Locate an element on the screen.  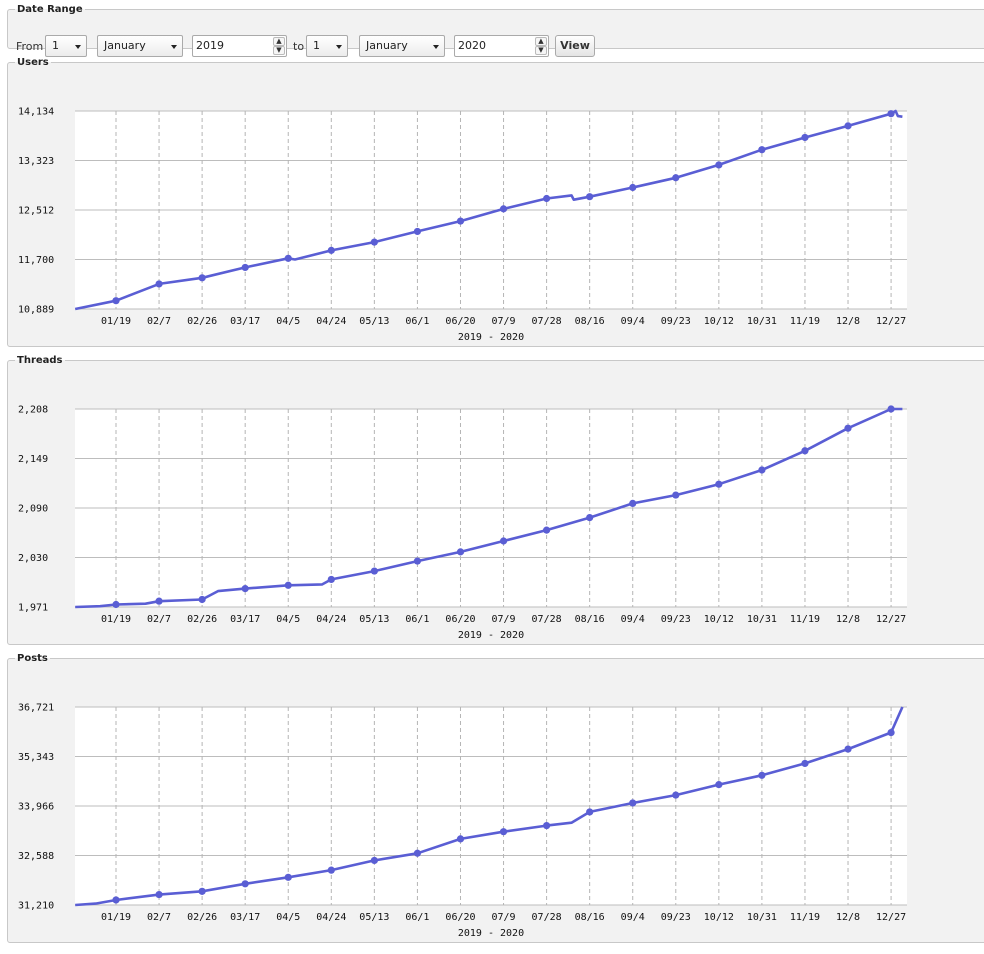
chevron-down-icon is located at coordinates (78, 47).